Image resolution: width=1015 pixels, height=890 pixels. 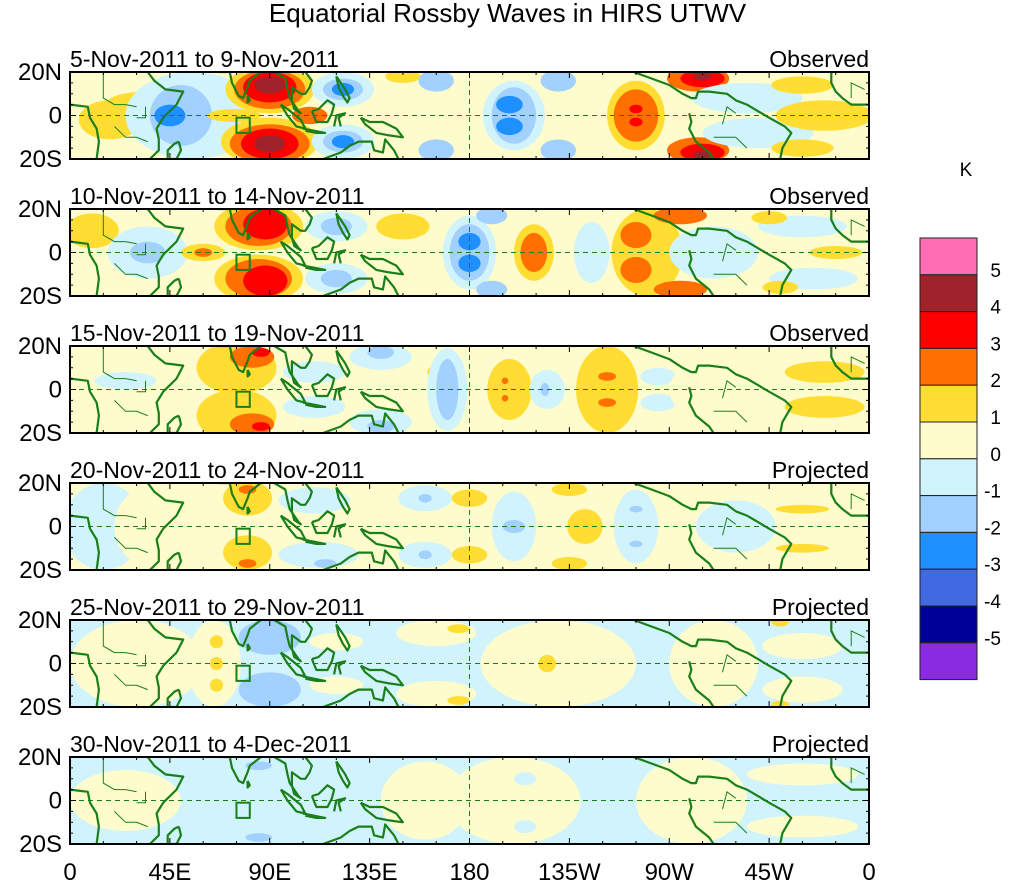 I want to click on chart-title: Equatorial Rossby Waves in HIRS UTWV, so click(x=507, y=14).